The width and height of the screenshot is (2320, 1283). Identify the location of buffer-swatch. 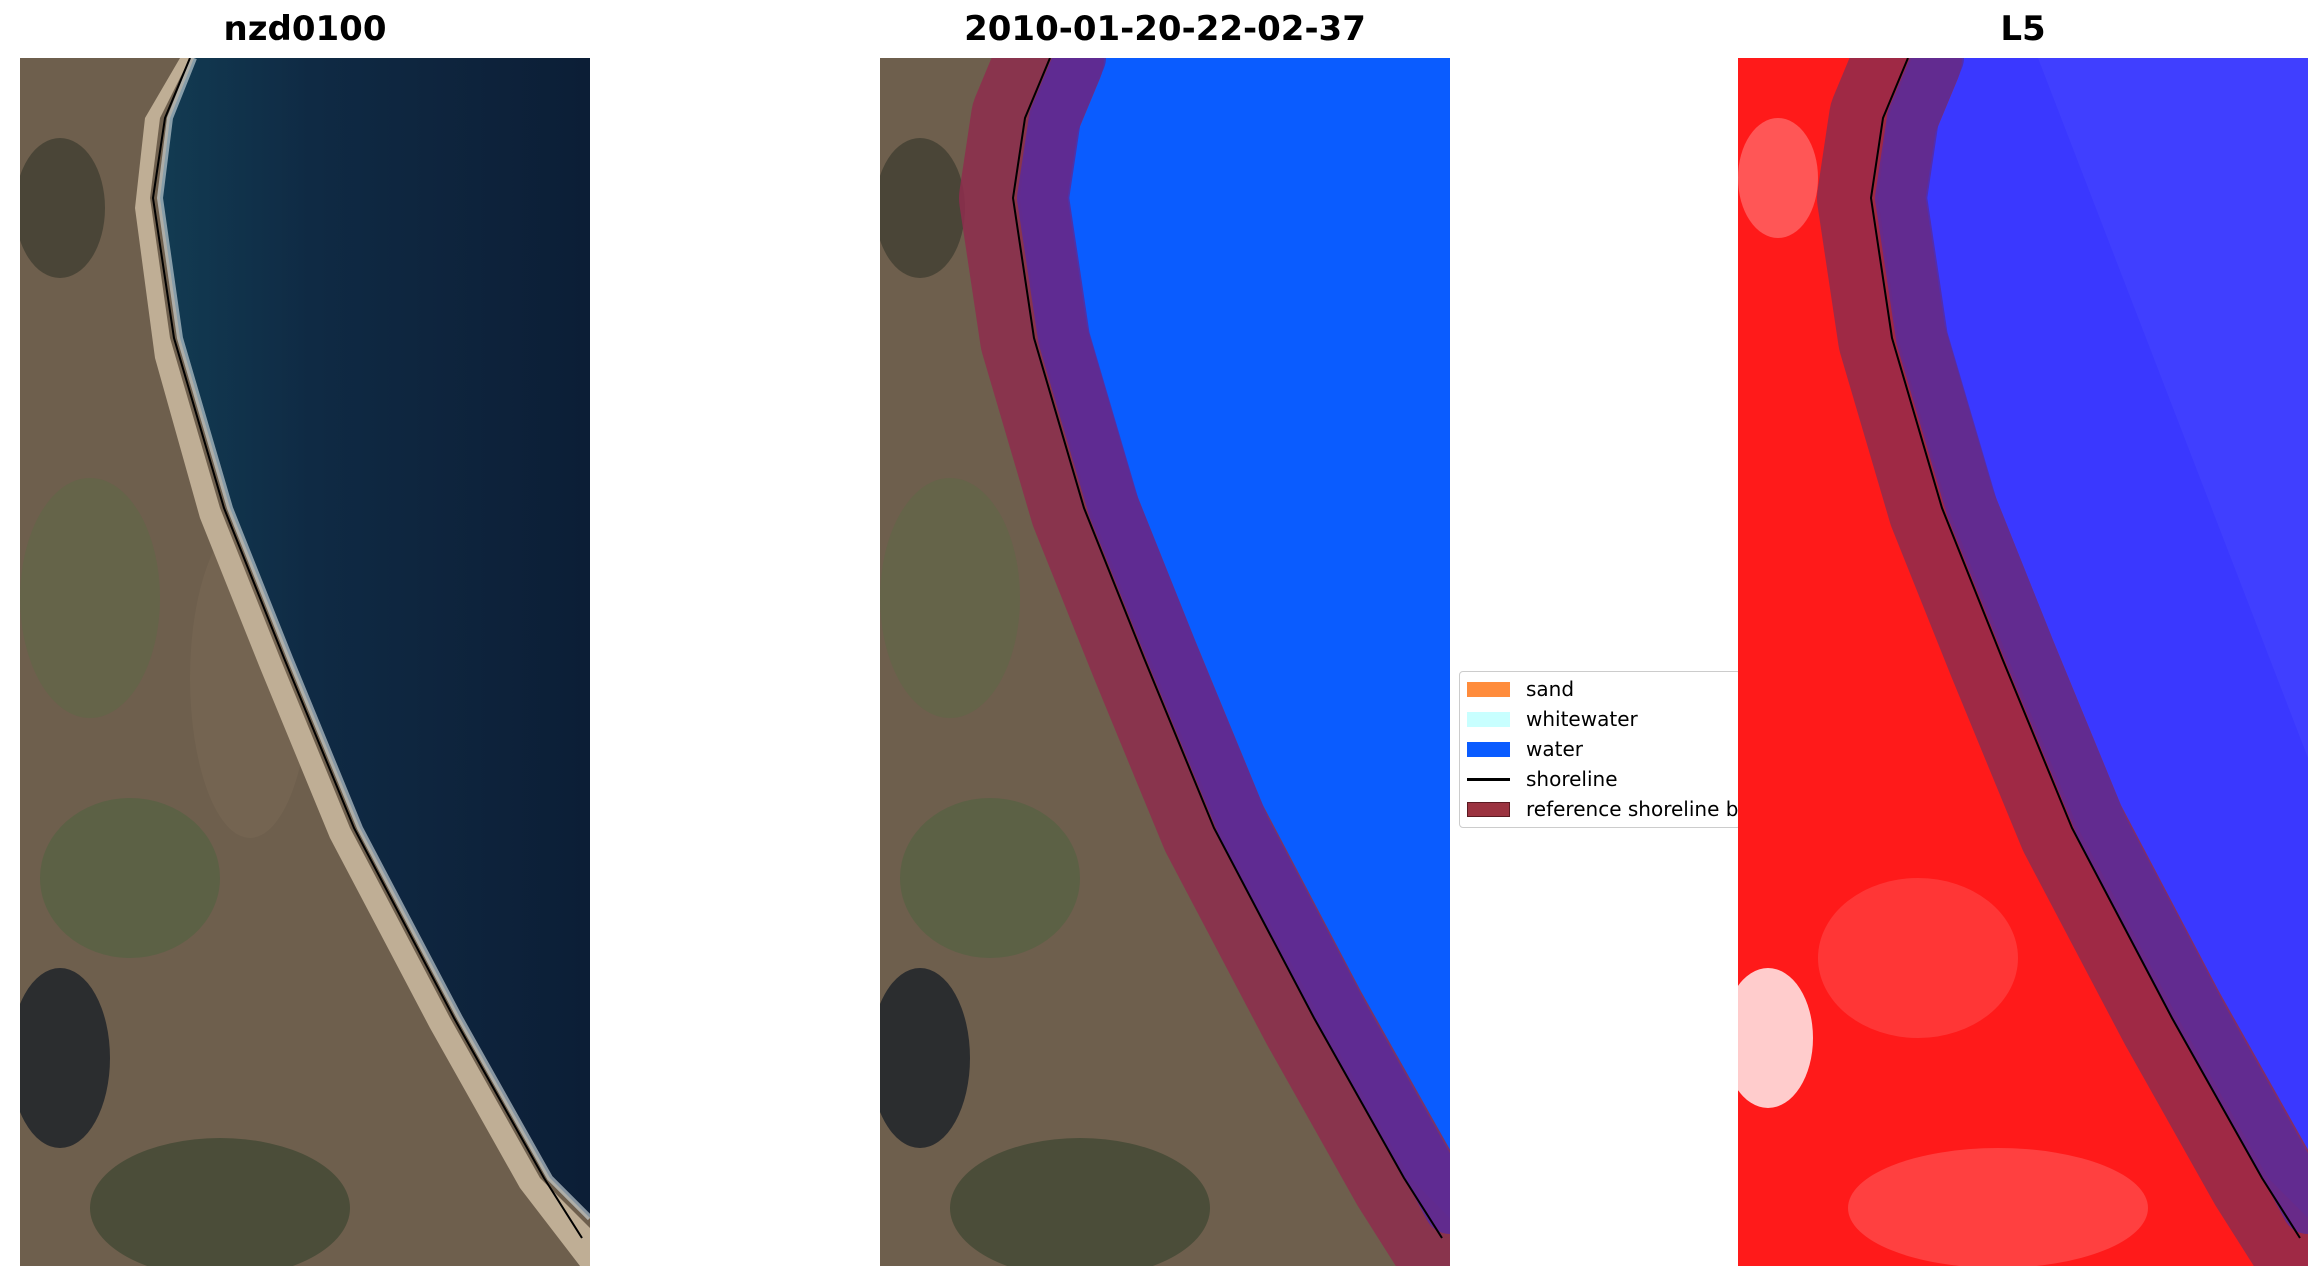
(1488, 809).